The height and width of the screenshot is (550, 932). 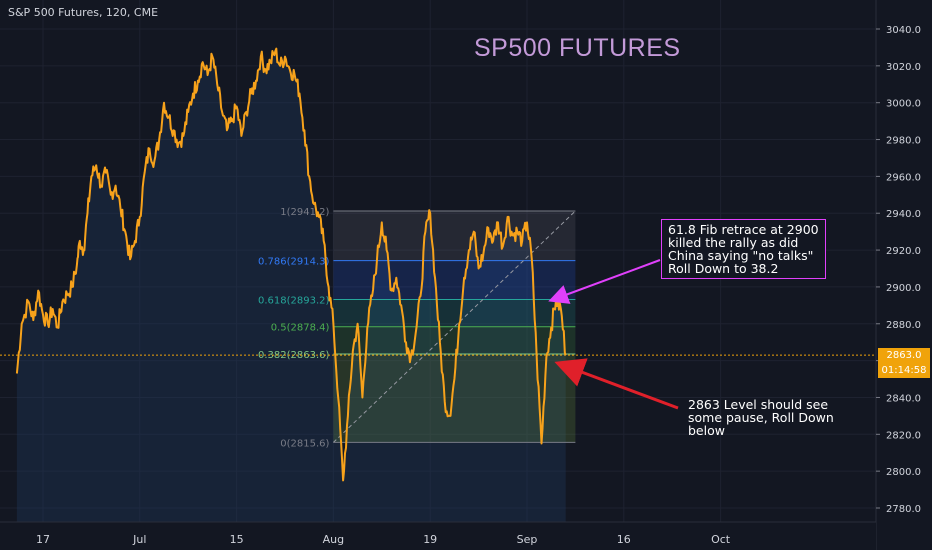 I want to click on y-tick-label: 3020.0, so click(x=903, y=67).